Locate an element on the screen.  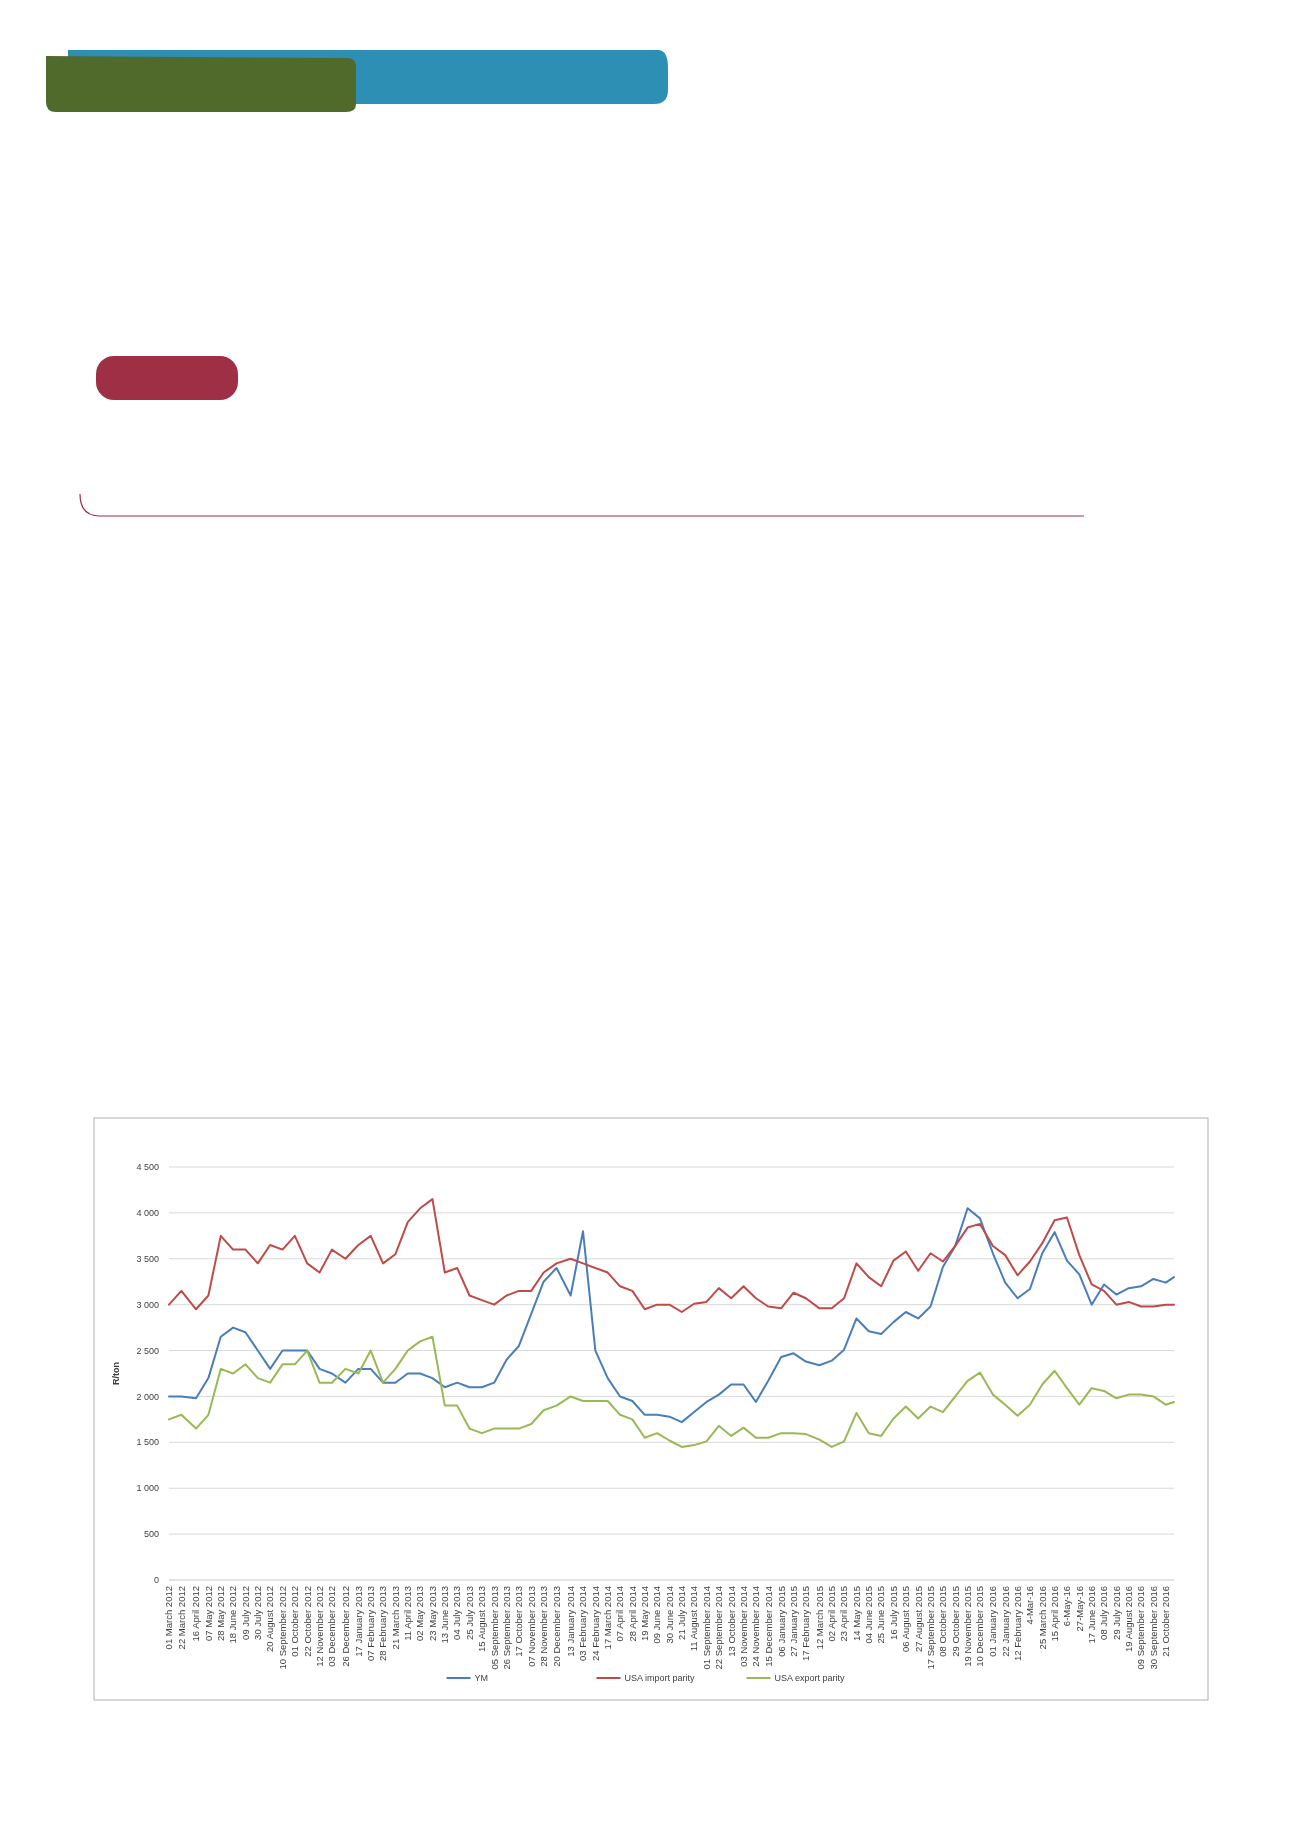
x-tick-label: 10 September 2012 is located at coordinates (282, 1628).